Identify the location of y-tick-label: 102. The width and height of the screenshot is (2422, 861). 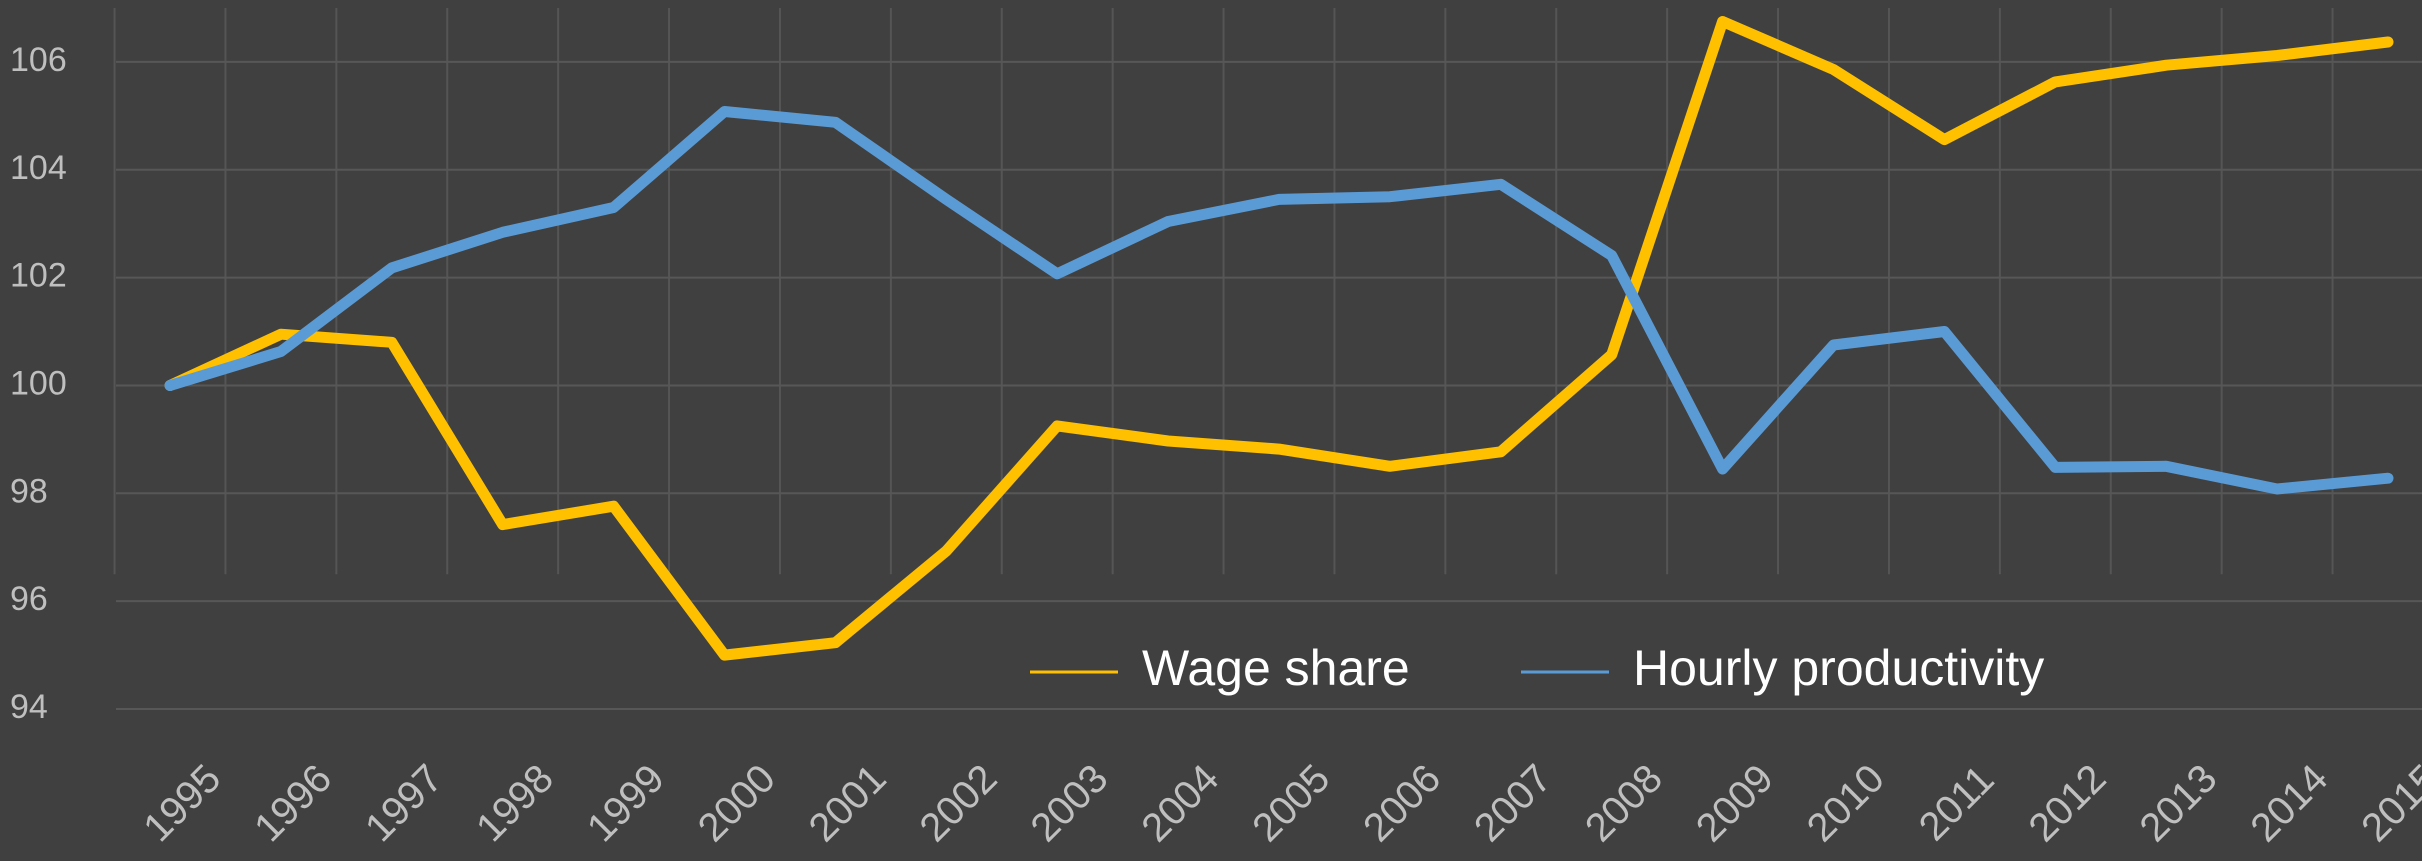
(38, 276).